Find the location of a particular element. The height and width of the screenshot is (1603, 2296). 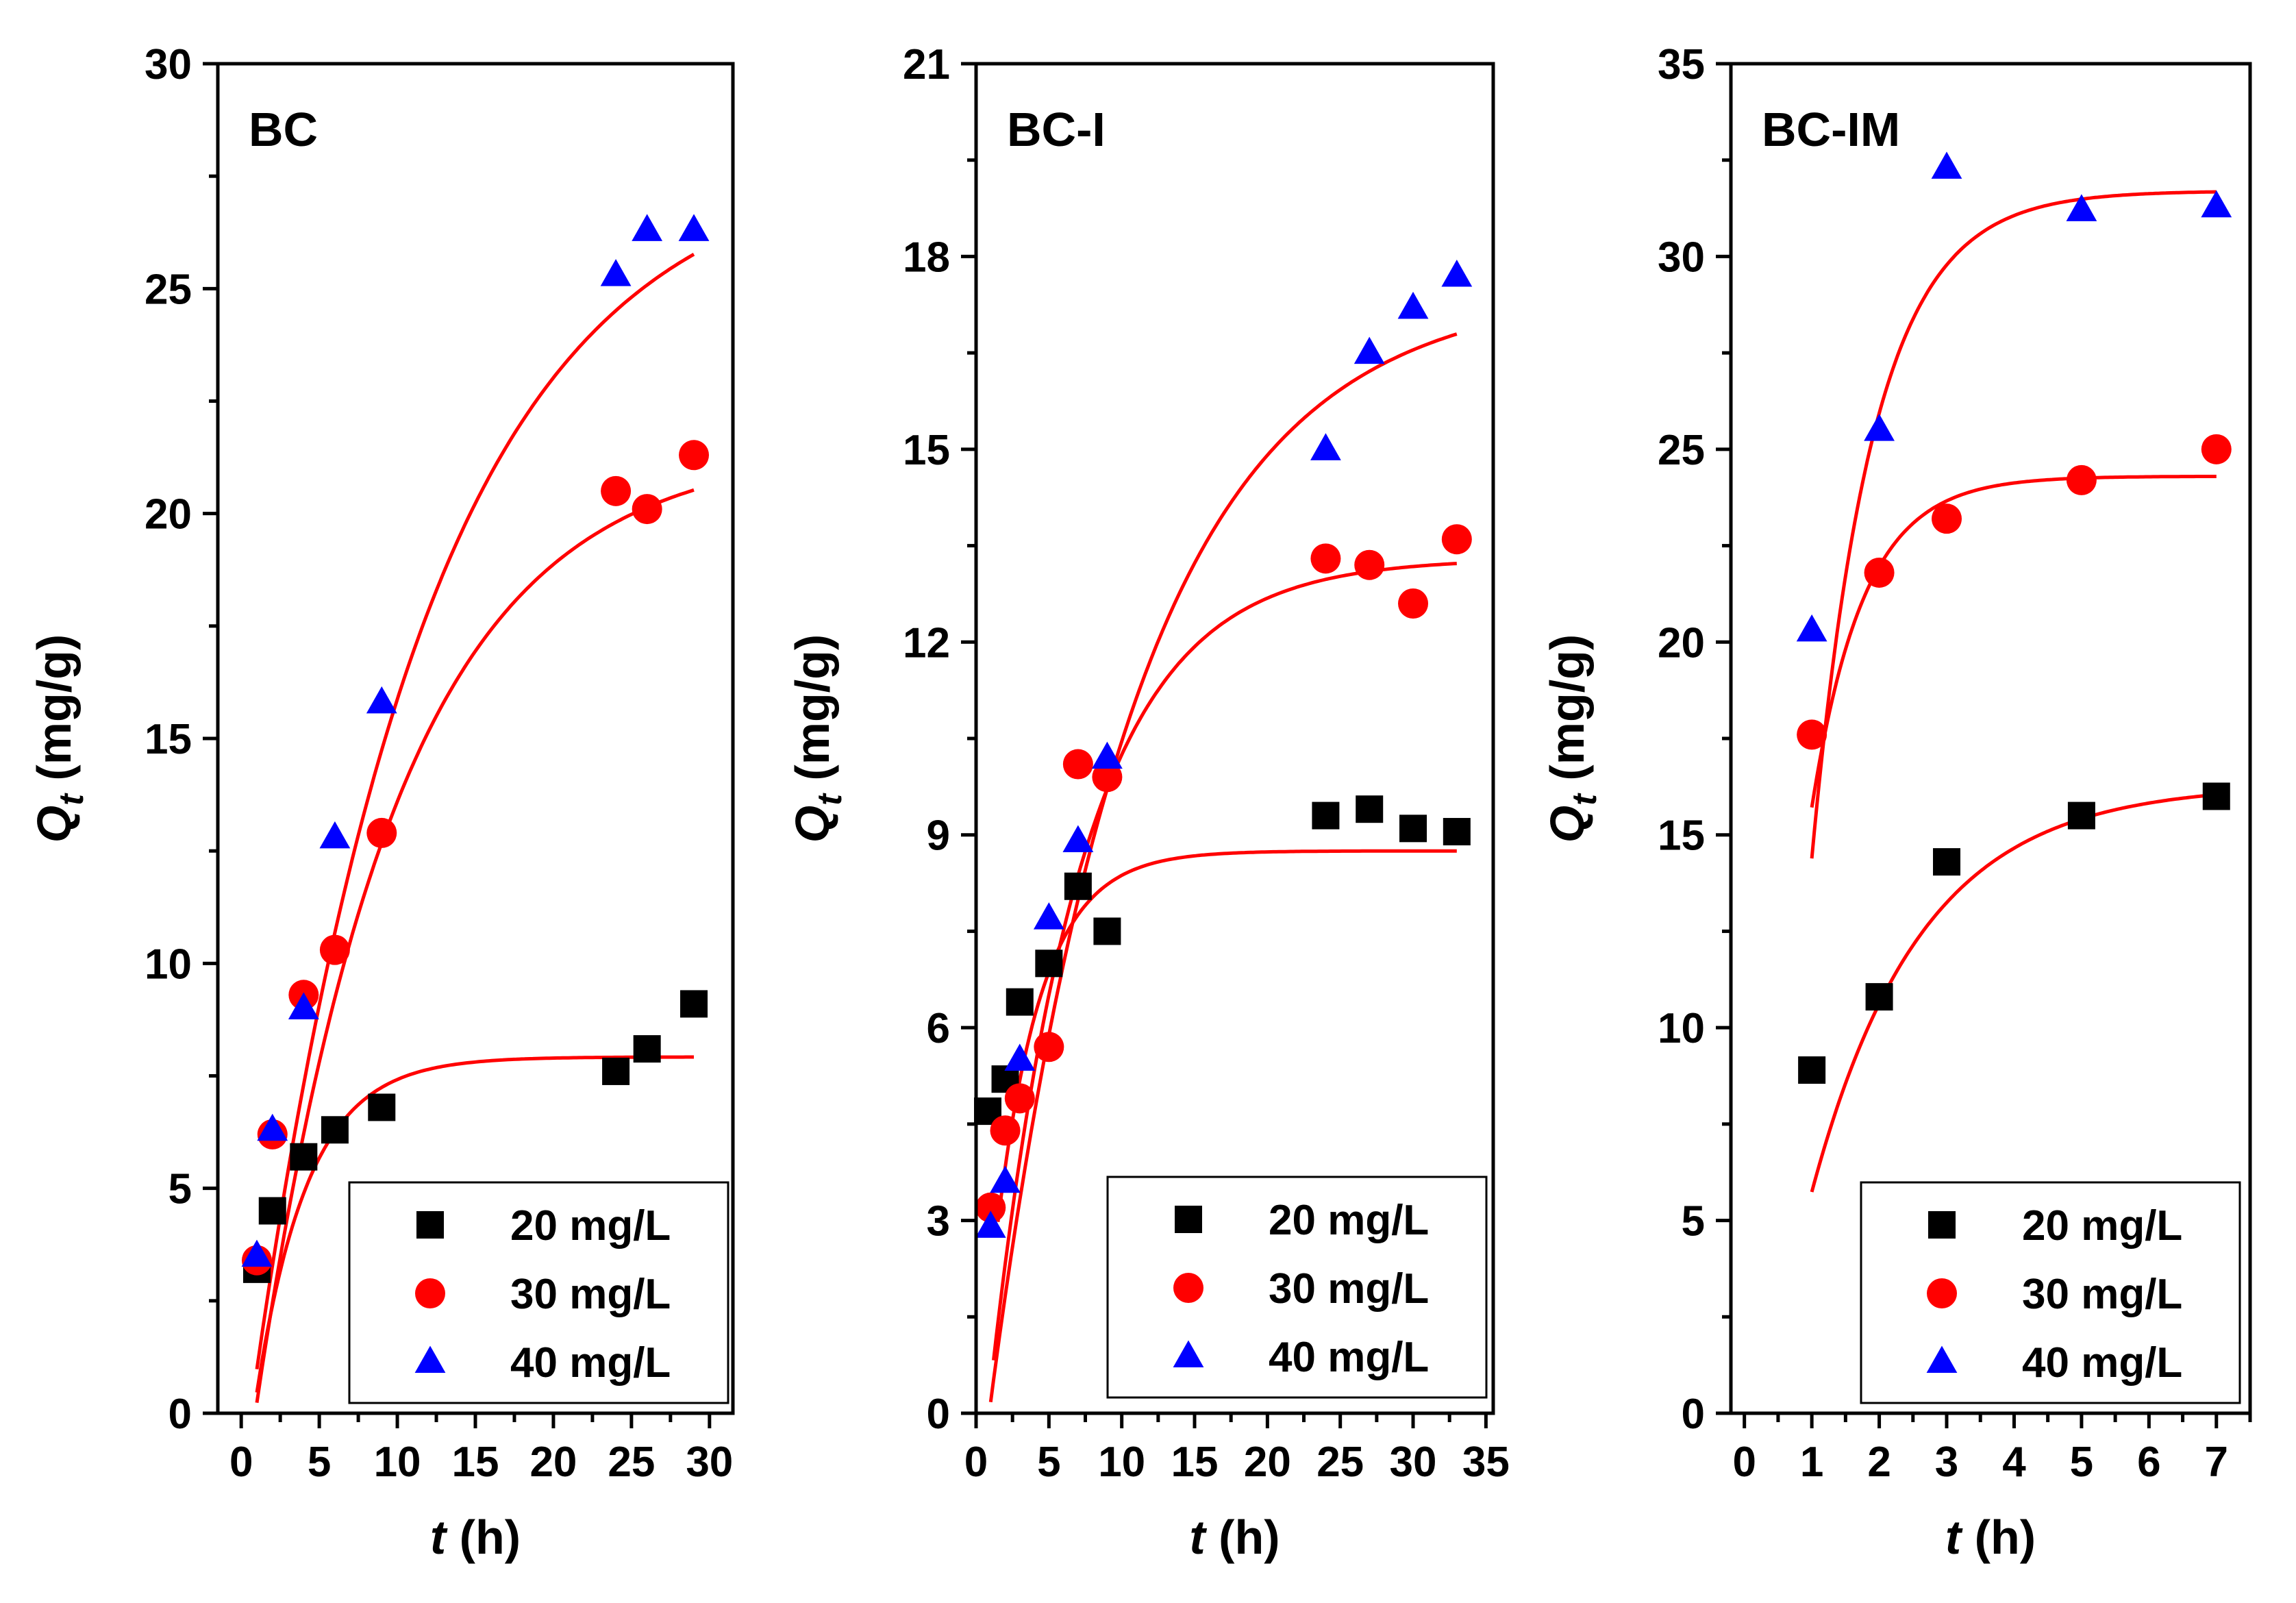

fit-curves is located at coordinates (2013, 691).